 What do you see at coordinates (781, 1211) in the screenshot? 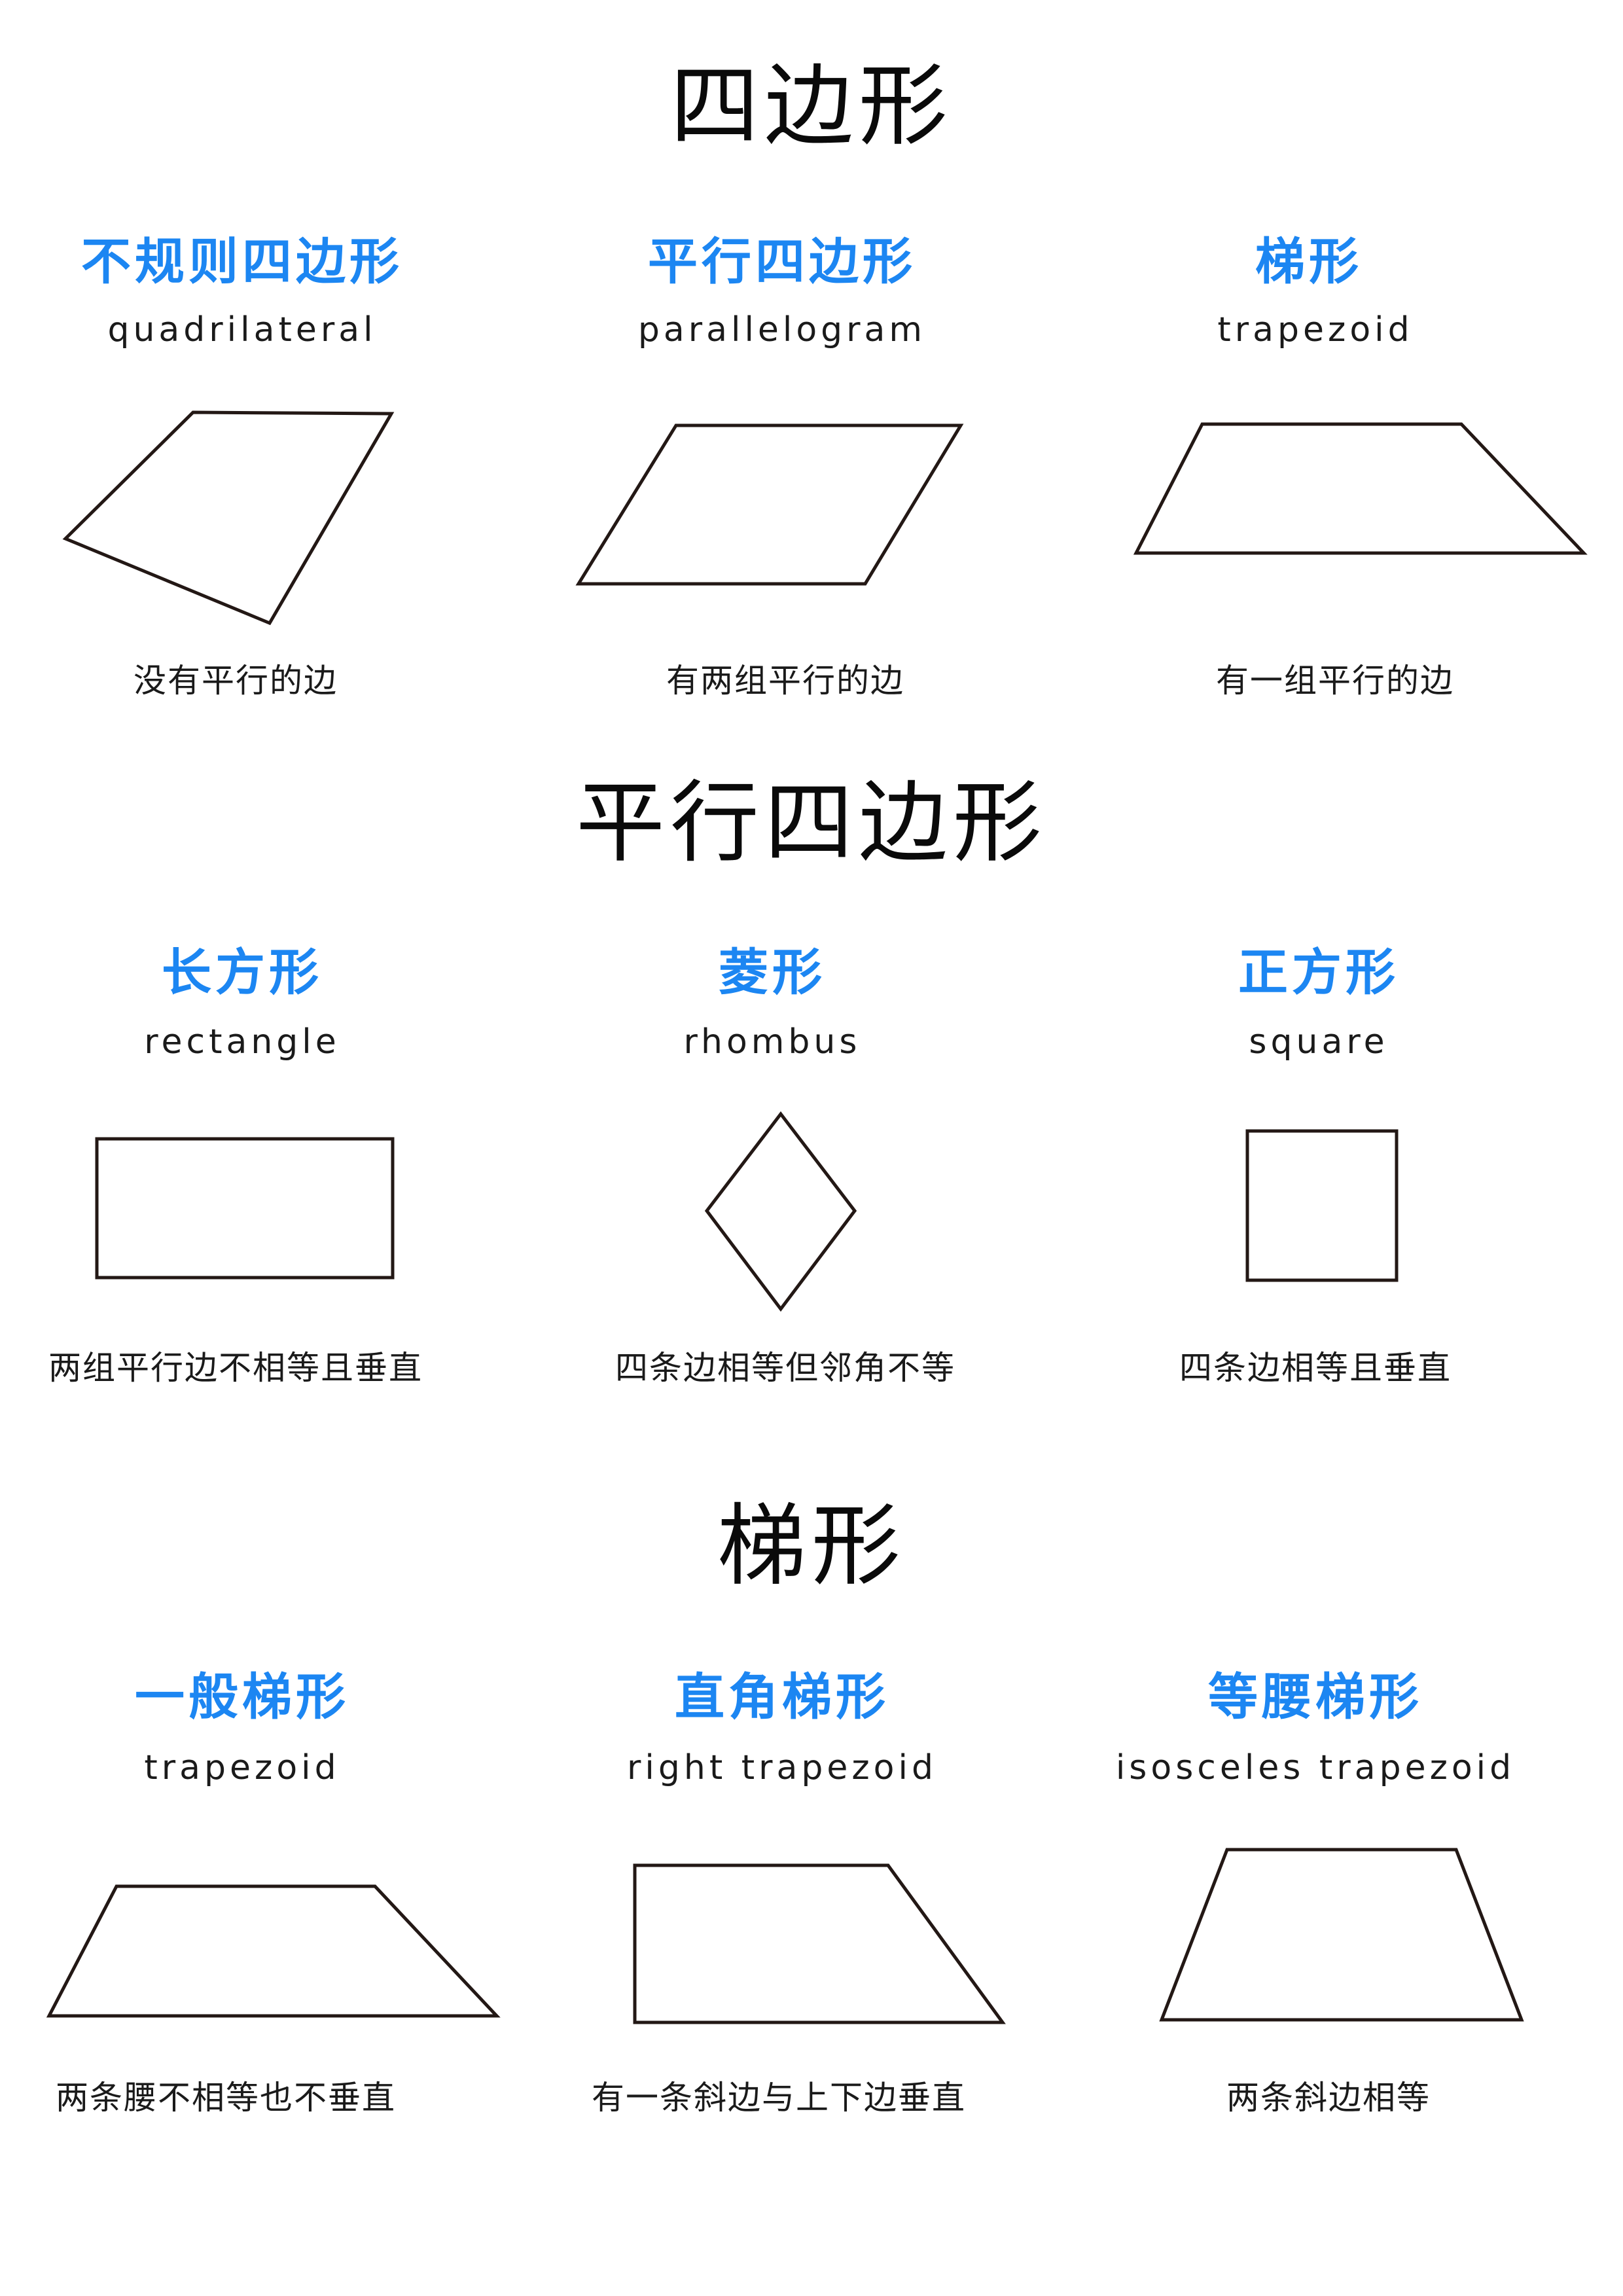
I see `rhombus-shape` at bounding box center [781, 1211].